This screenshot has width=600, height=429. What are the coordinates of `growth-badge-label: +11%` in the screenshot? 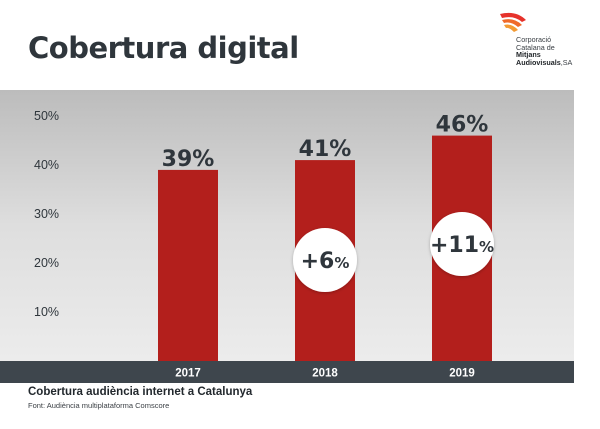 It's located at (462, 245).